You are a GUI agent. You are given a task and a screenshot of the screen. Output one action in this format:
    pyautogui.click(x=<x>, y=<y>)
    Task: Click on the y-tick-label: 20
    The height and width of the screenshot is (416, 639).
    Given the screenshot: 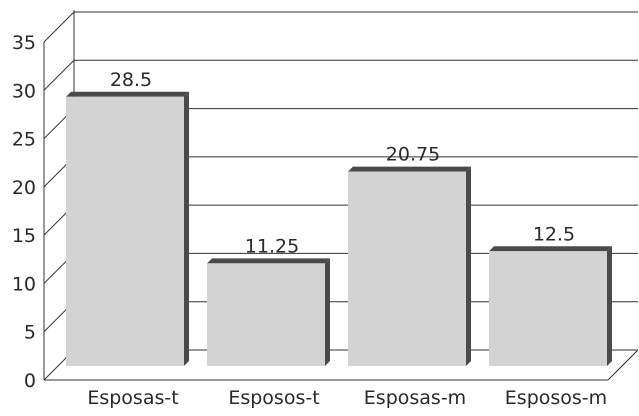 What is the action you would take?
    pyautogui.click(x=24, y=188)
    